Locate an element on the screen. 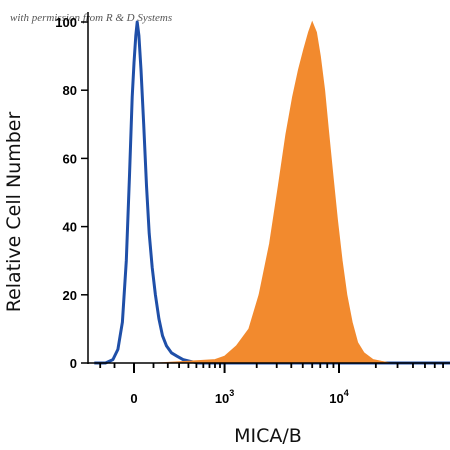 Image resolution: width=450 pixels, height=450 pixels. x-tick-label: 10³ is located at coordinates (224, 397).